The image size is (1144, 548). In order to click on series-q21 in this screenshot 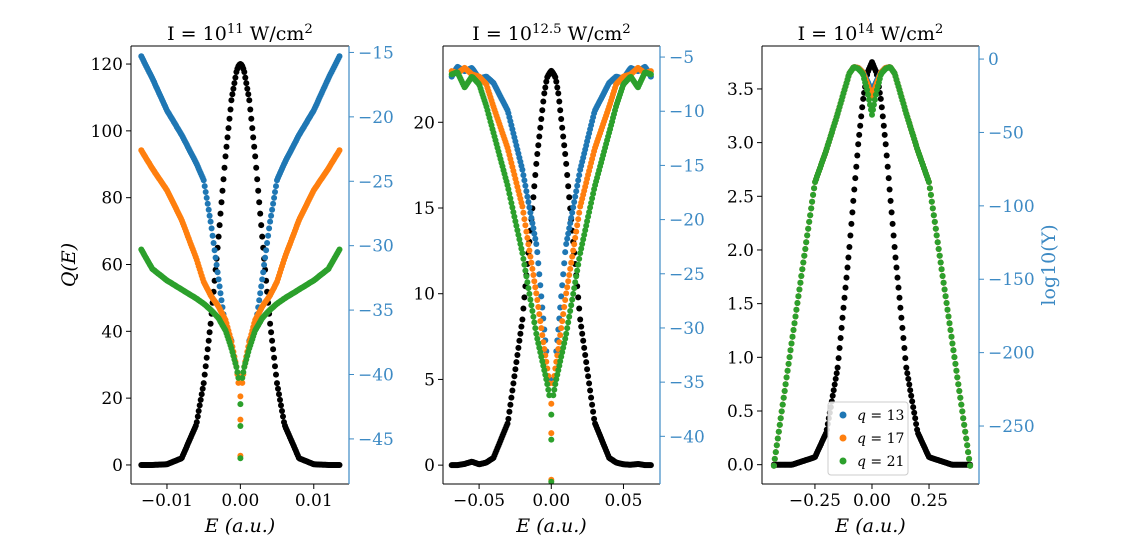, I will do `click(551, 277)`.